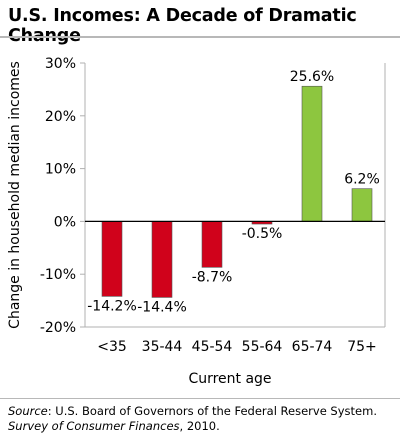 This screenshot has width=400, height=445. What do you see at coordinates (28, 411) in the screenshot?
I see `source-label: Source` at bounding box center [28, 411].